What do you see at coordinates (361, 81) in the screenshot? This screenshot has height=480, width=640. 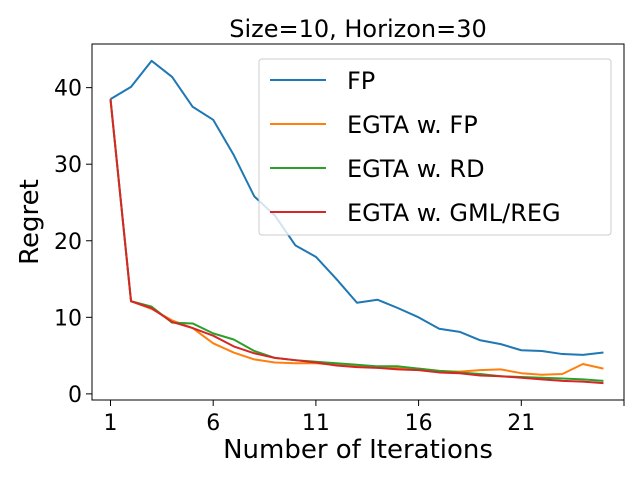 I see `legend-label: FP` at bounding box center [361, 81].